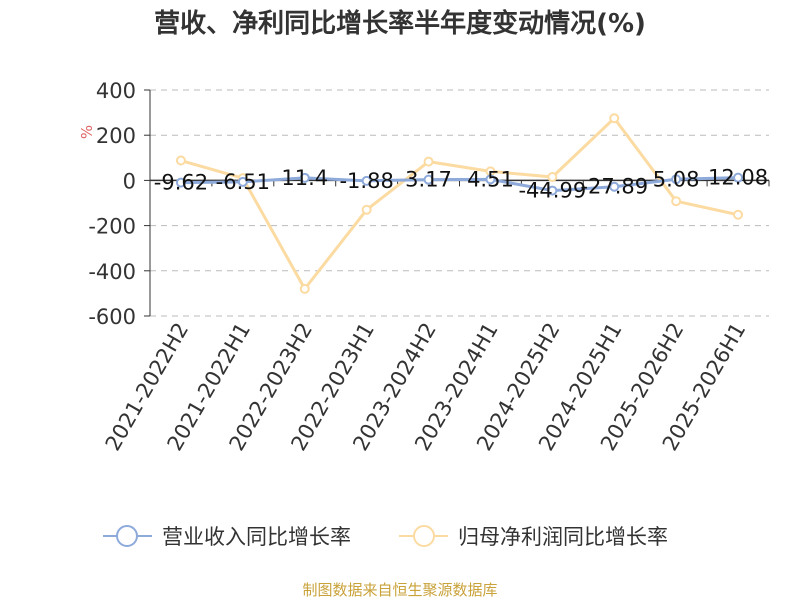 The width and height of the screenshot is (800, 600). Describe the element at coordinates (119, 204) in the screenshot. I see `y-axis-ticks: 400 200 0 -200 -400 -600` at that location.